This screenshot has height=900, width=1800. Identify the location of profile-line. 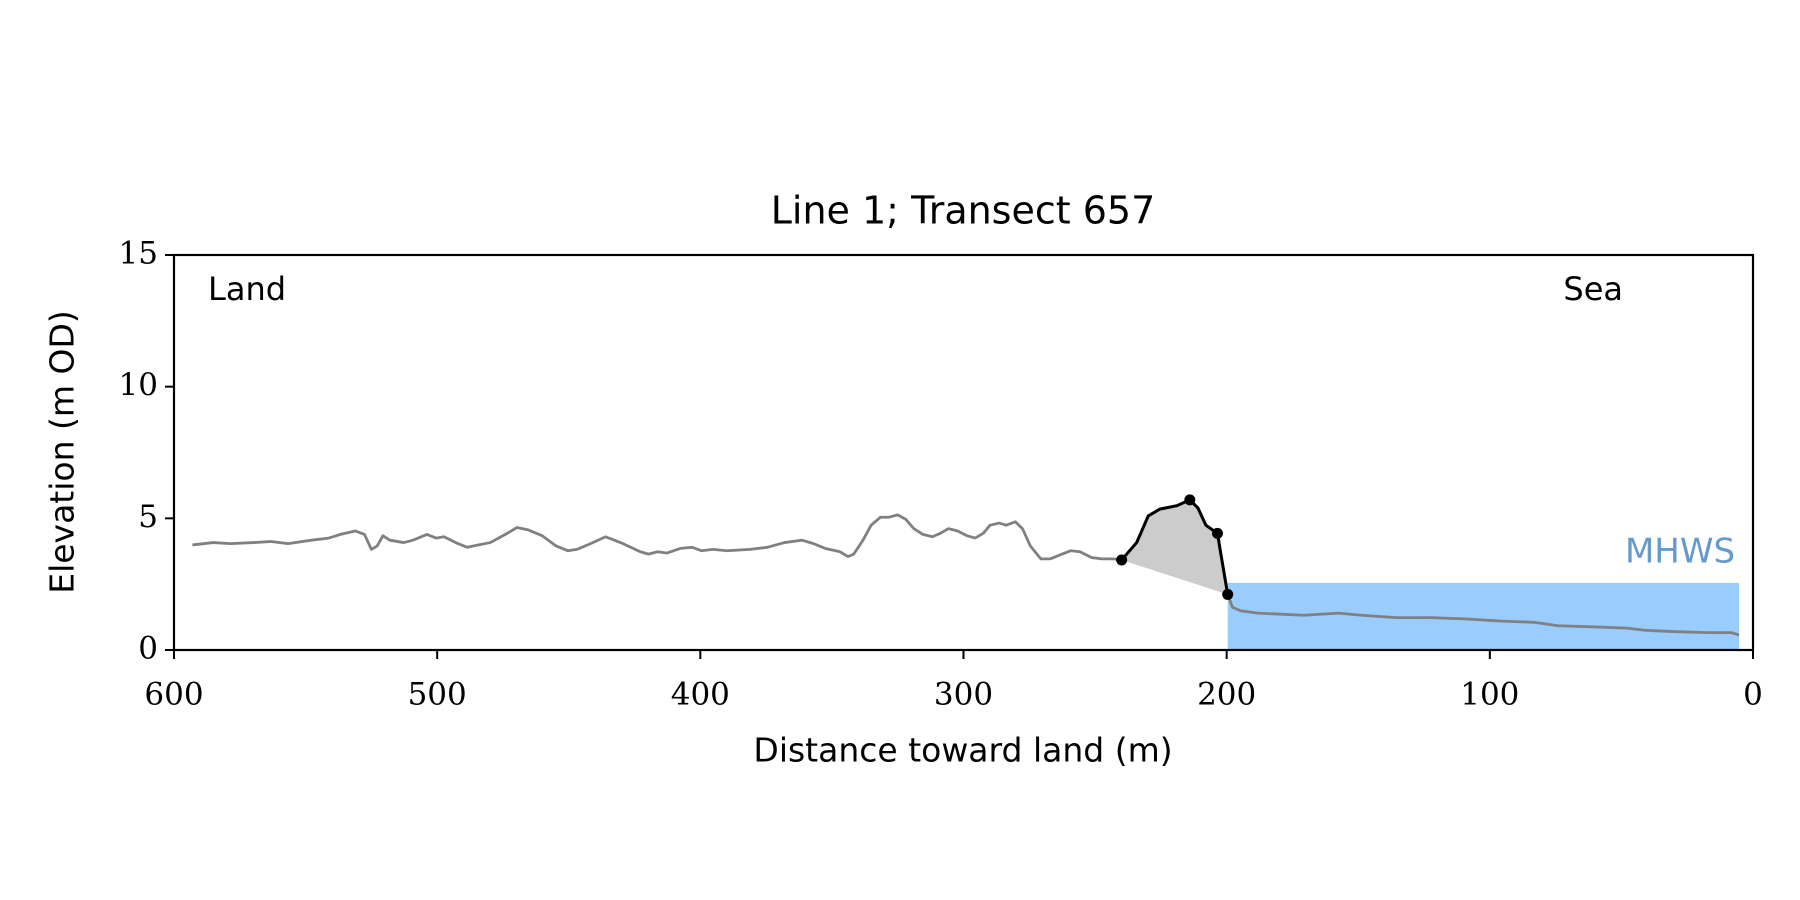
(966, 567).